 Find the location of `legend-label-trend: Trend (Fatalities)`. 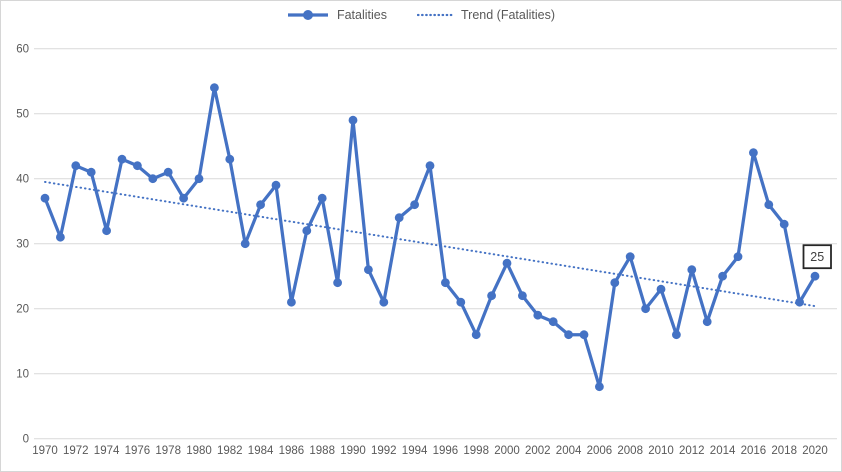

legend-label-trend: Trend (Fatalities) is located at coordinates (508, 15).